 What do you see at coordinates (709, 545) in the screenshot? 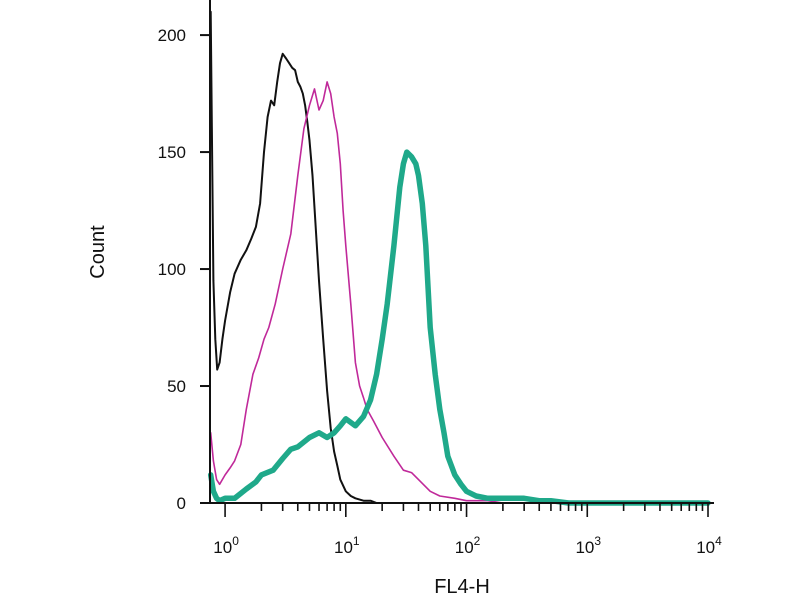
I see `x-tick-label: 10⁴` at bounding box center [709, 545].